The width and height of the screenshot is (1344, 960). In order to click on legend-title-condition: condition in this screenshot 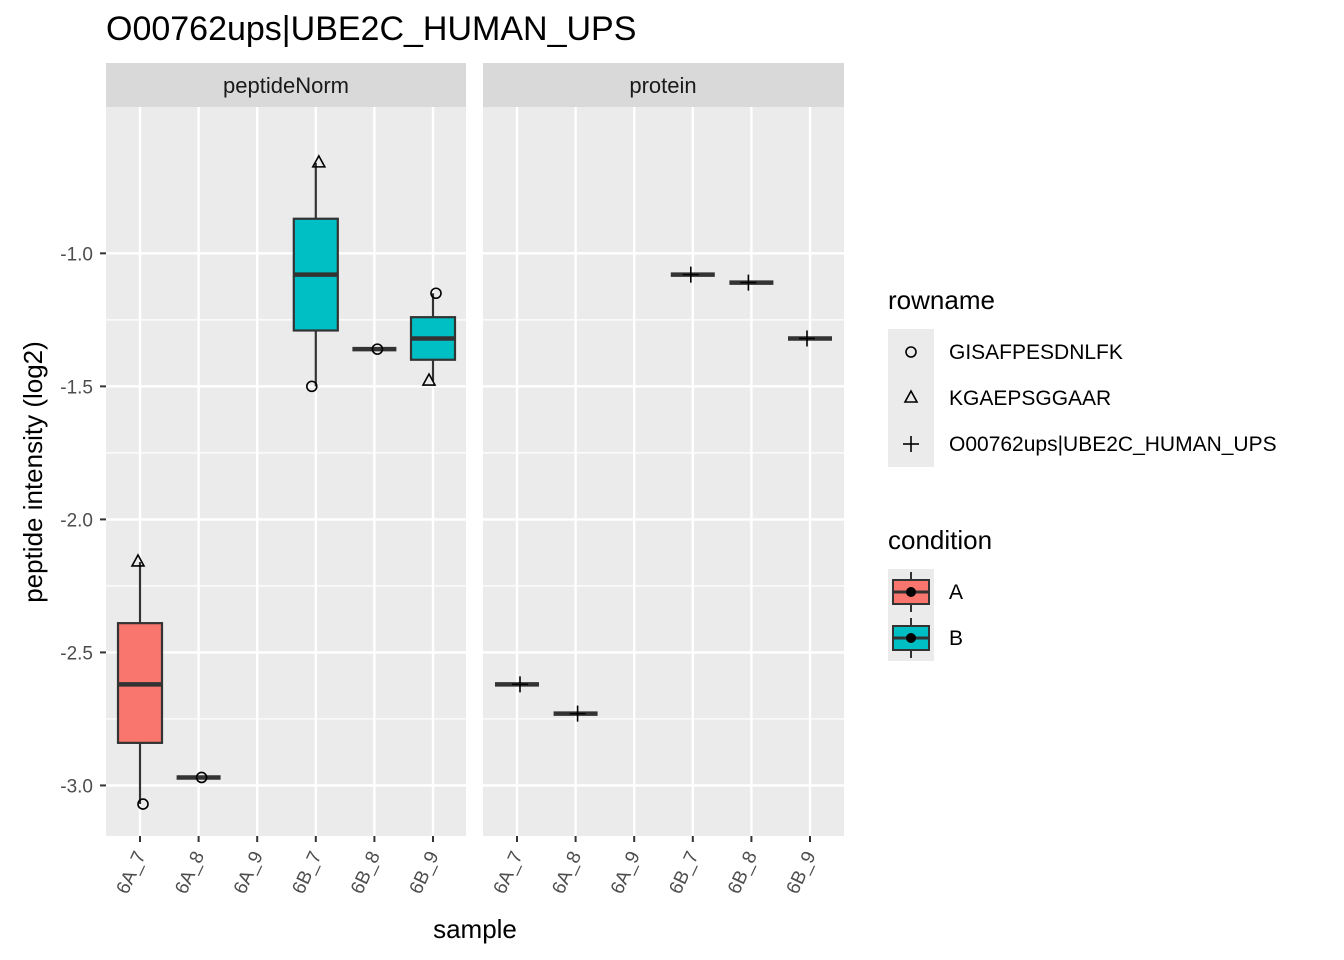, I will do `click(940, 540)`.